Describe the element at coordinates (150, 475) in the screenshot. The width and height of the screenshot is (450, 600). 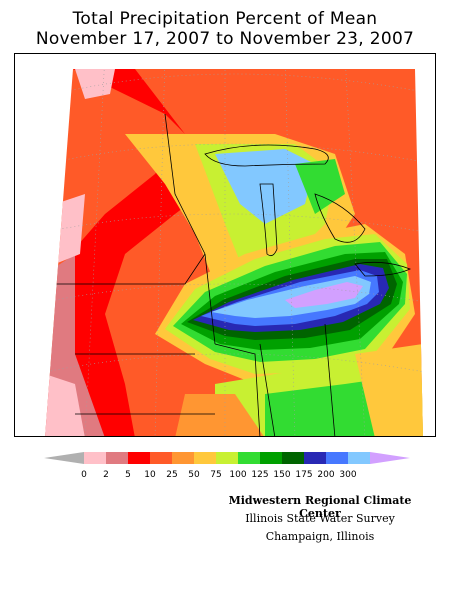
I see `legend-label: 10` at that location.